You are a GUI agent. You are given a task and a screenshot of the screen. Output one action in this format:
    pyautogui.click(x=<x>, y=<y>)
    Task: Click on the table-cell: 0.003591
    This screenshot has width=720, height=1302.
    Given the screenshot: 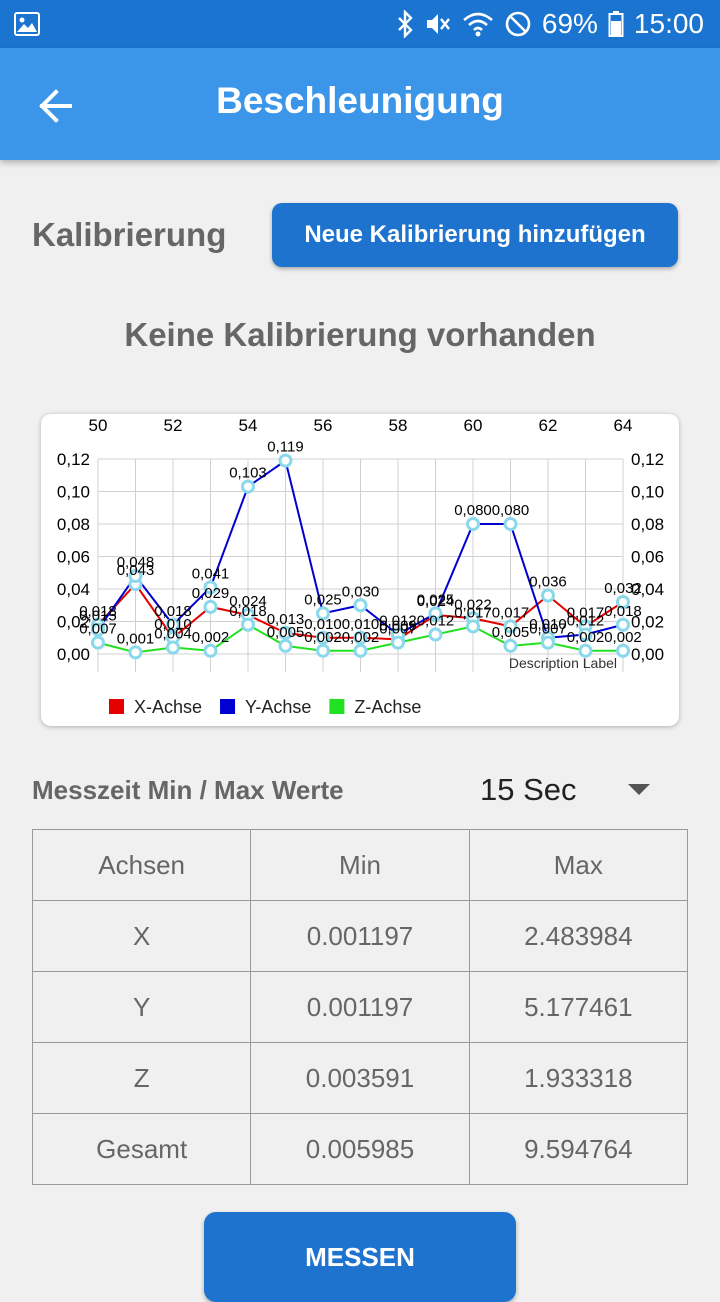 What is the action you would take?
    pyautogui.click(x=360, y=1078)
    